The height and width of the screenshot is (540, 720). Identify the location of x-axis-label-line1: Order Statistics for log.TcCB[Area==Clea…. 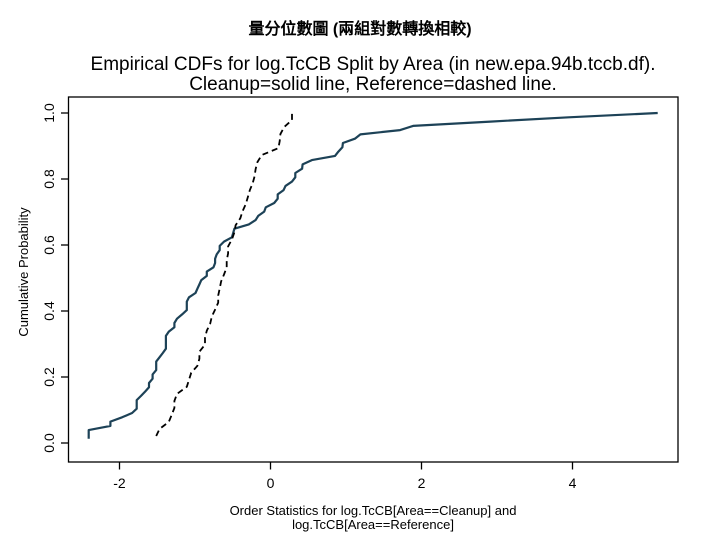
(373, 510).